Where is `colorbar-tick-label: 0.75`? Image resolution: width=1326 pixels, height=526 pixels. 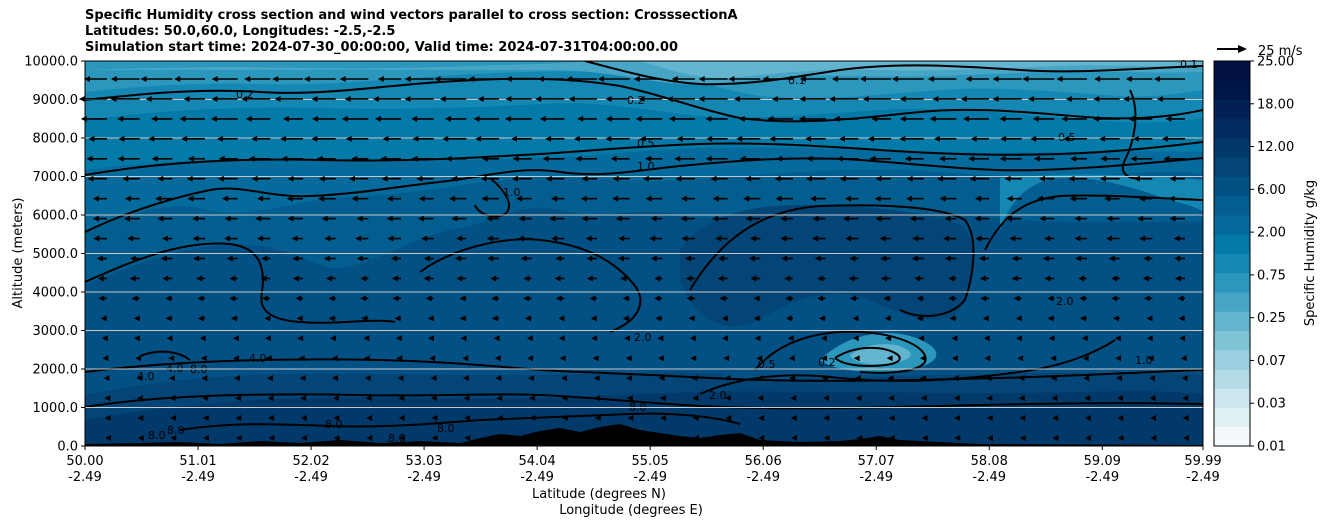 colorbar-tick-label: 0.75 is located at coordinates (1271, 275).